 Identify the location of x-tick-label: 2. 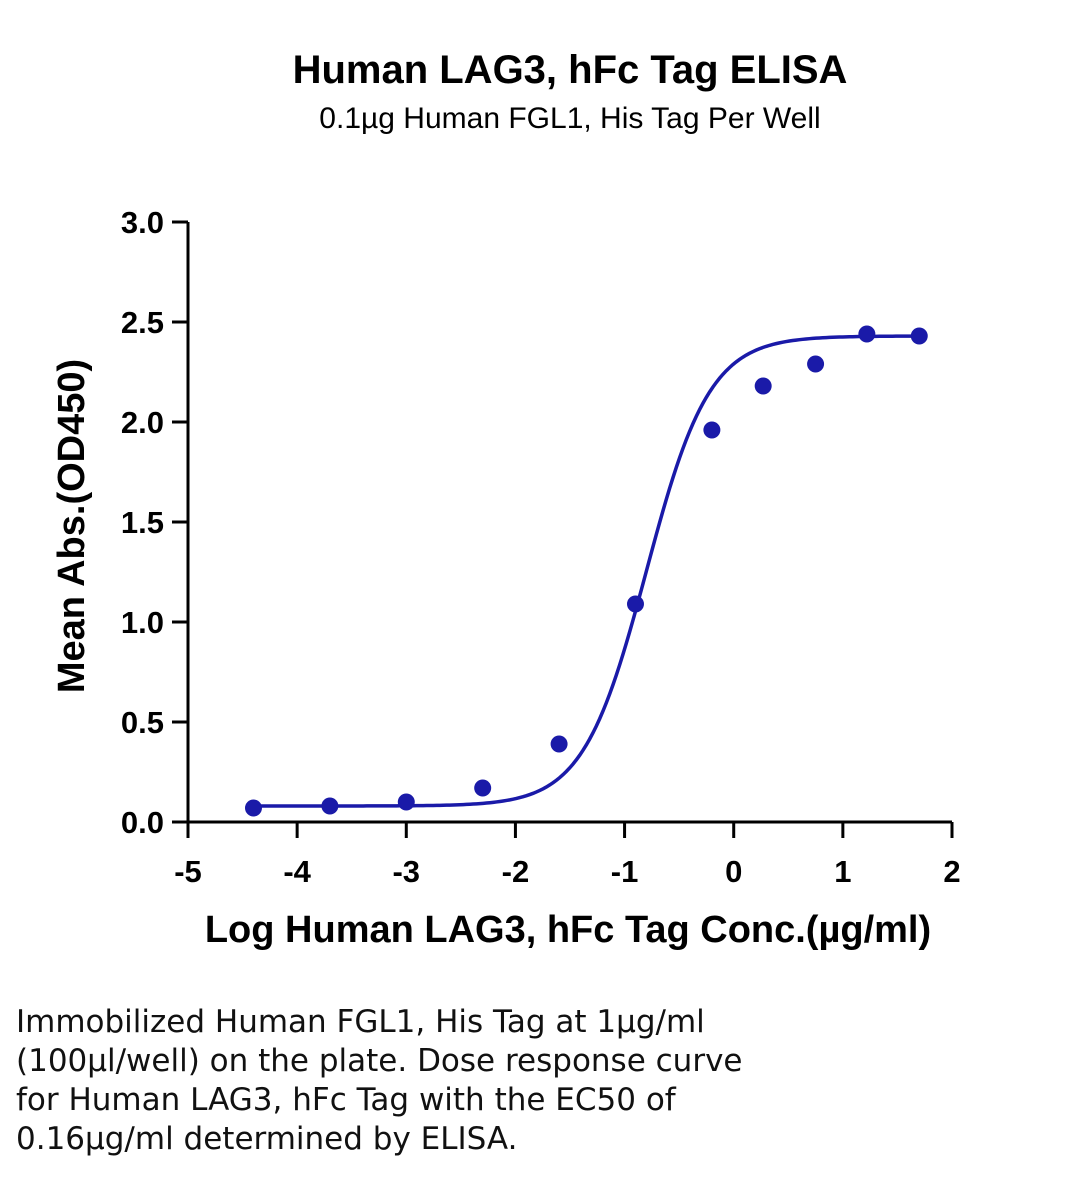
(951, 871).